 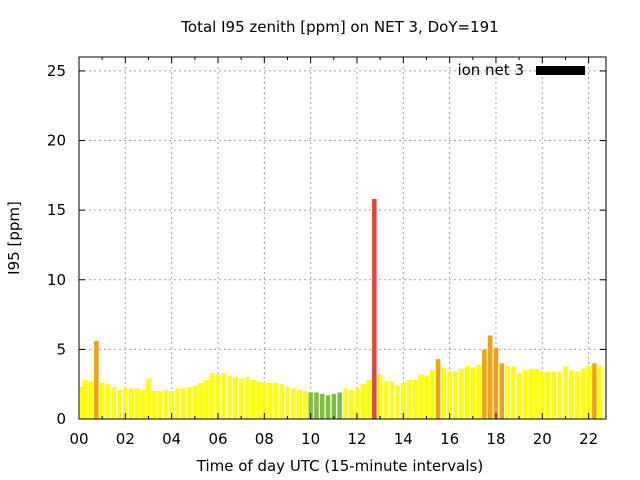 I want to click on y-tick-label: 0, so click(x=61, y=419).